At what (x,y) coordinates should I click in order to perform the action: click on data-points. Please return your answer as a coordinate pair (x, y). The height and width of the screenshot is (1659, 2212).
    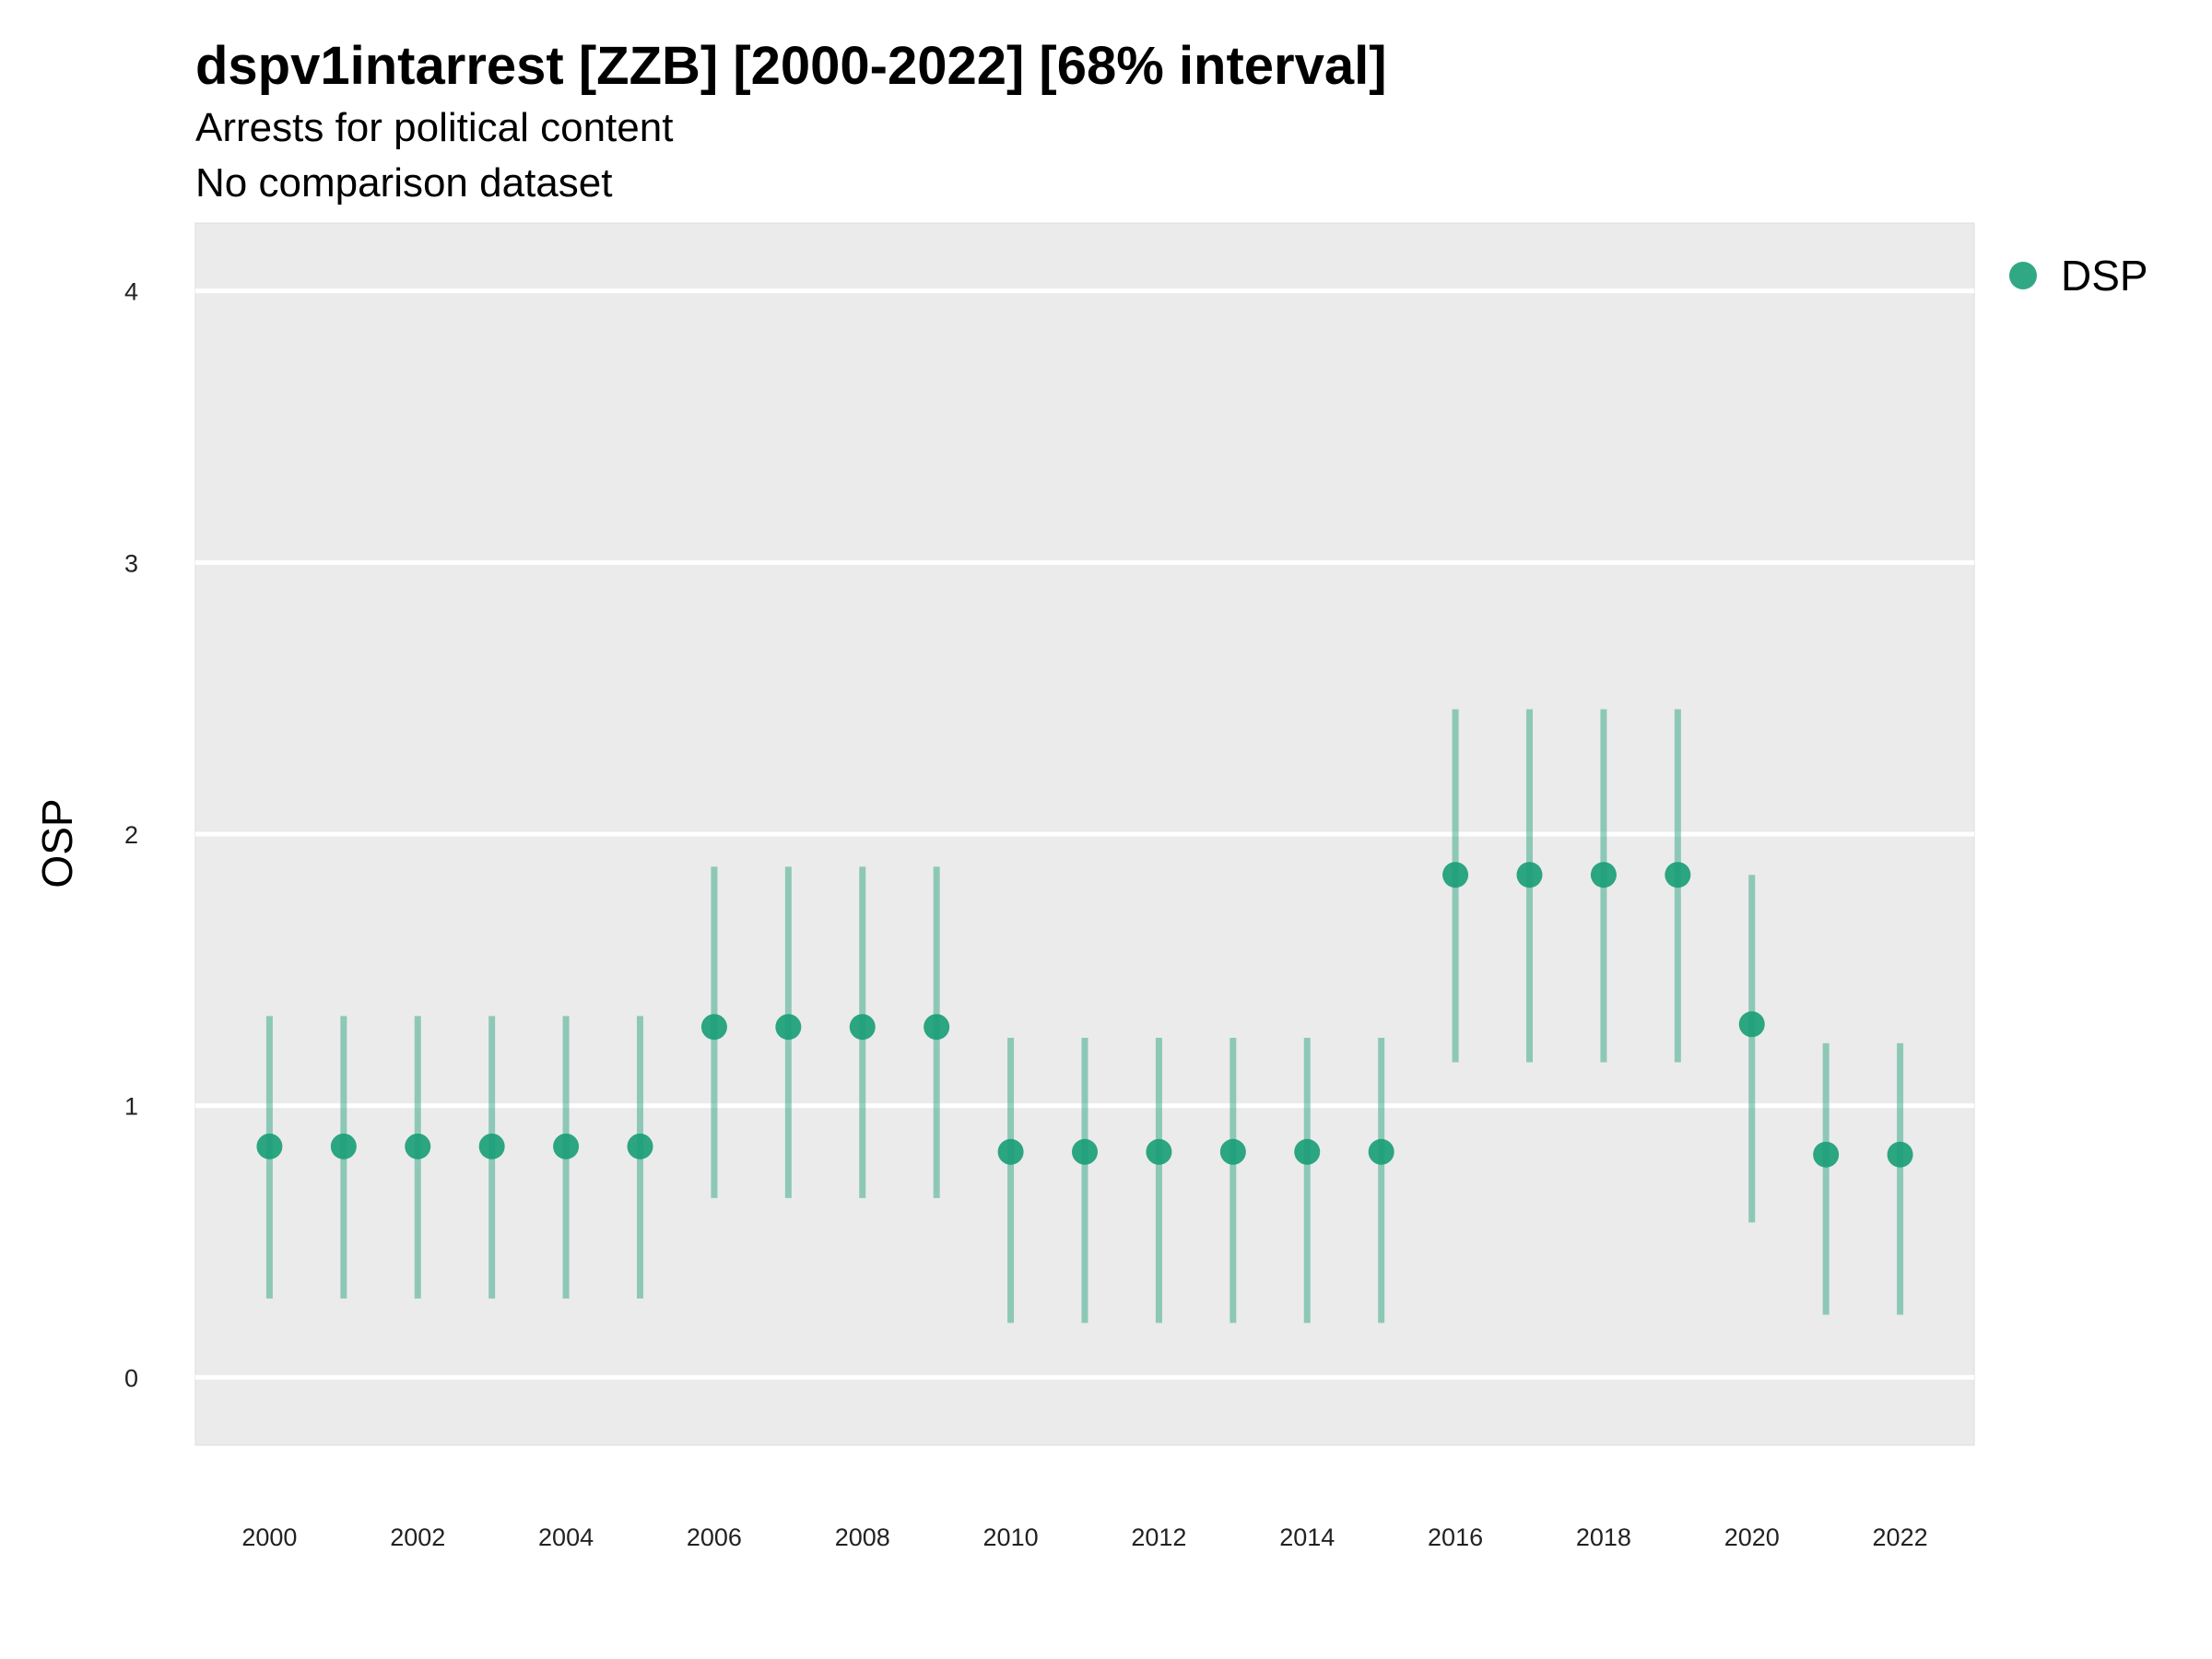
    Looking at the image, I should click on (1084, 1015).